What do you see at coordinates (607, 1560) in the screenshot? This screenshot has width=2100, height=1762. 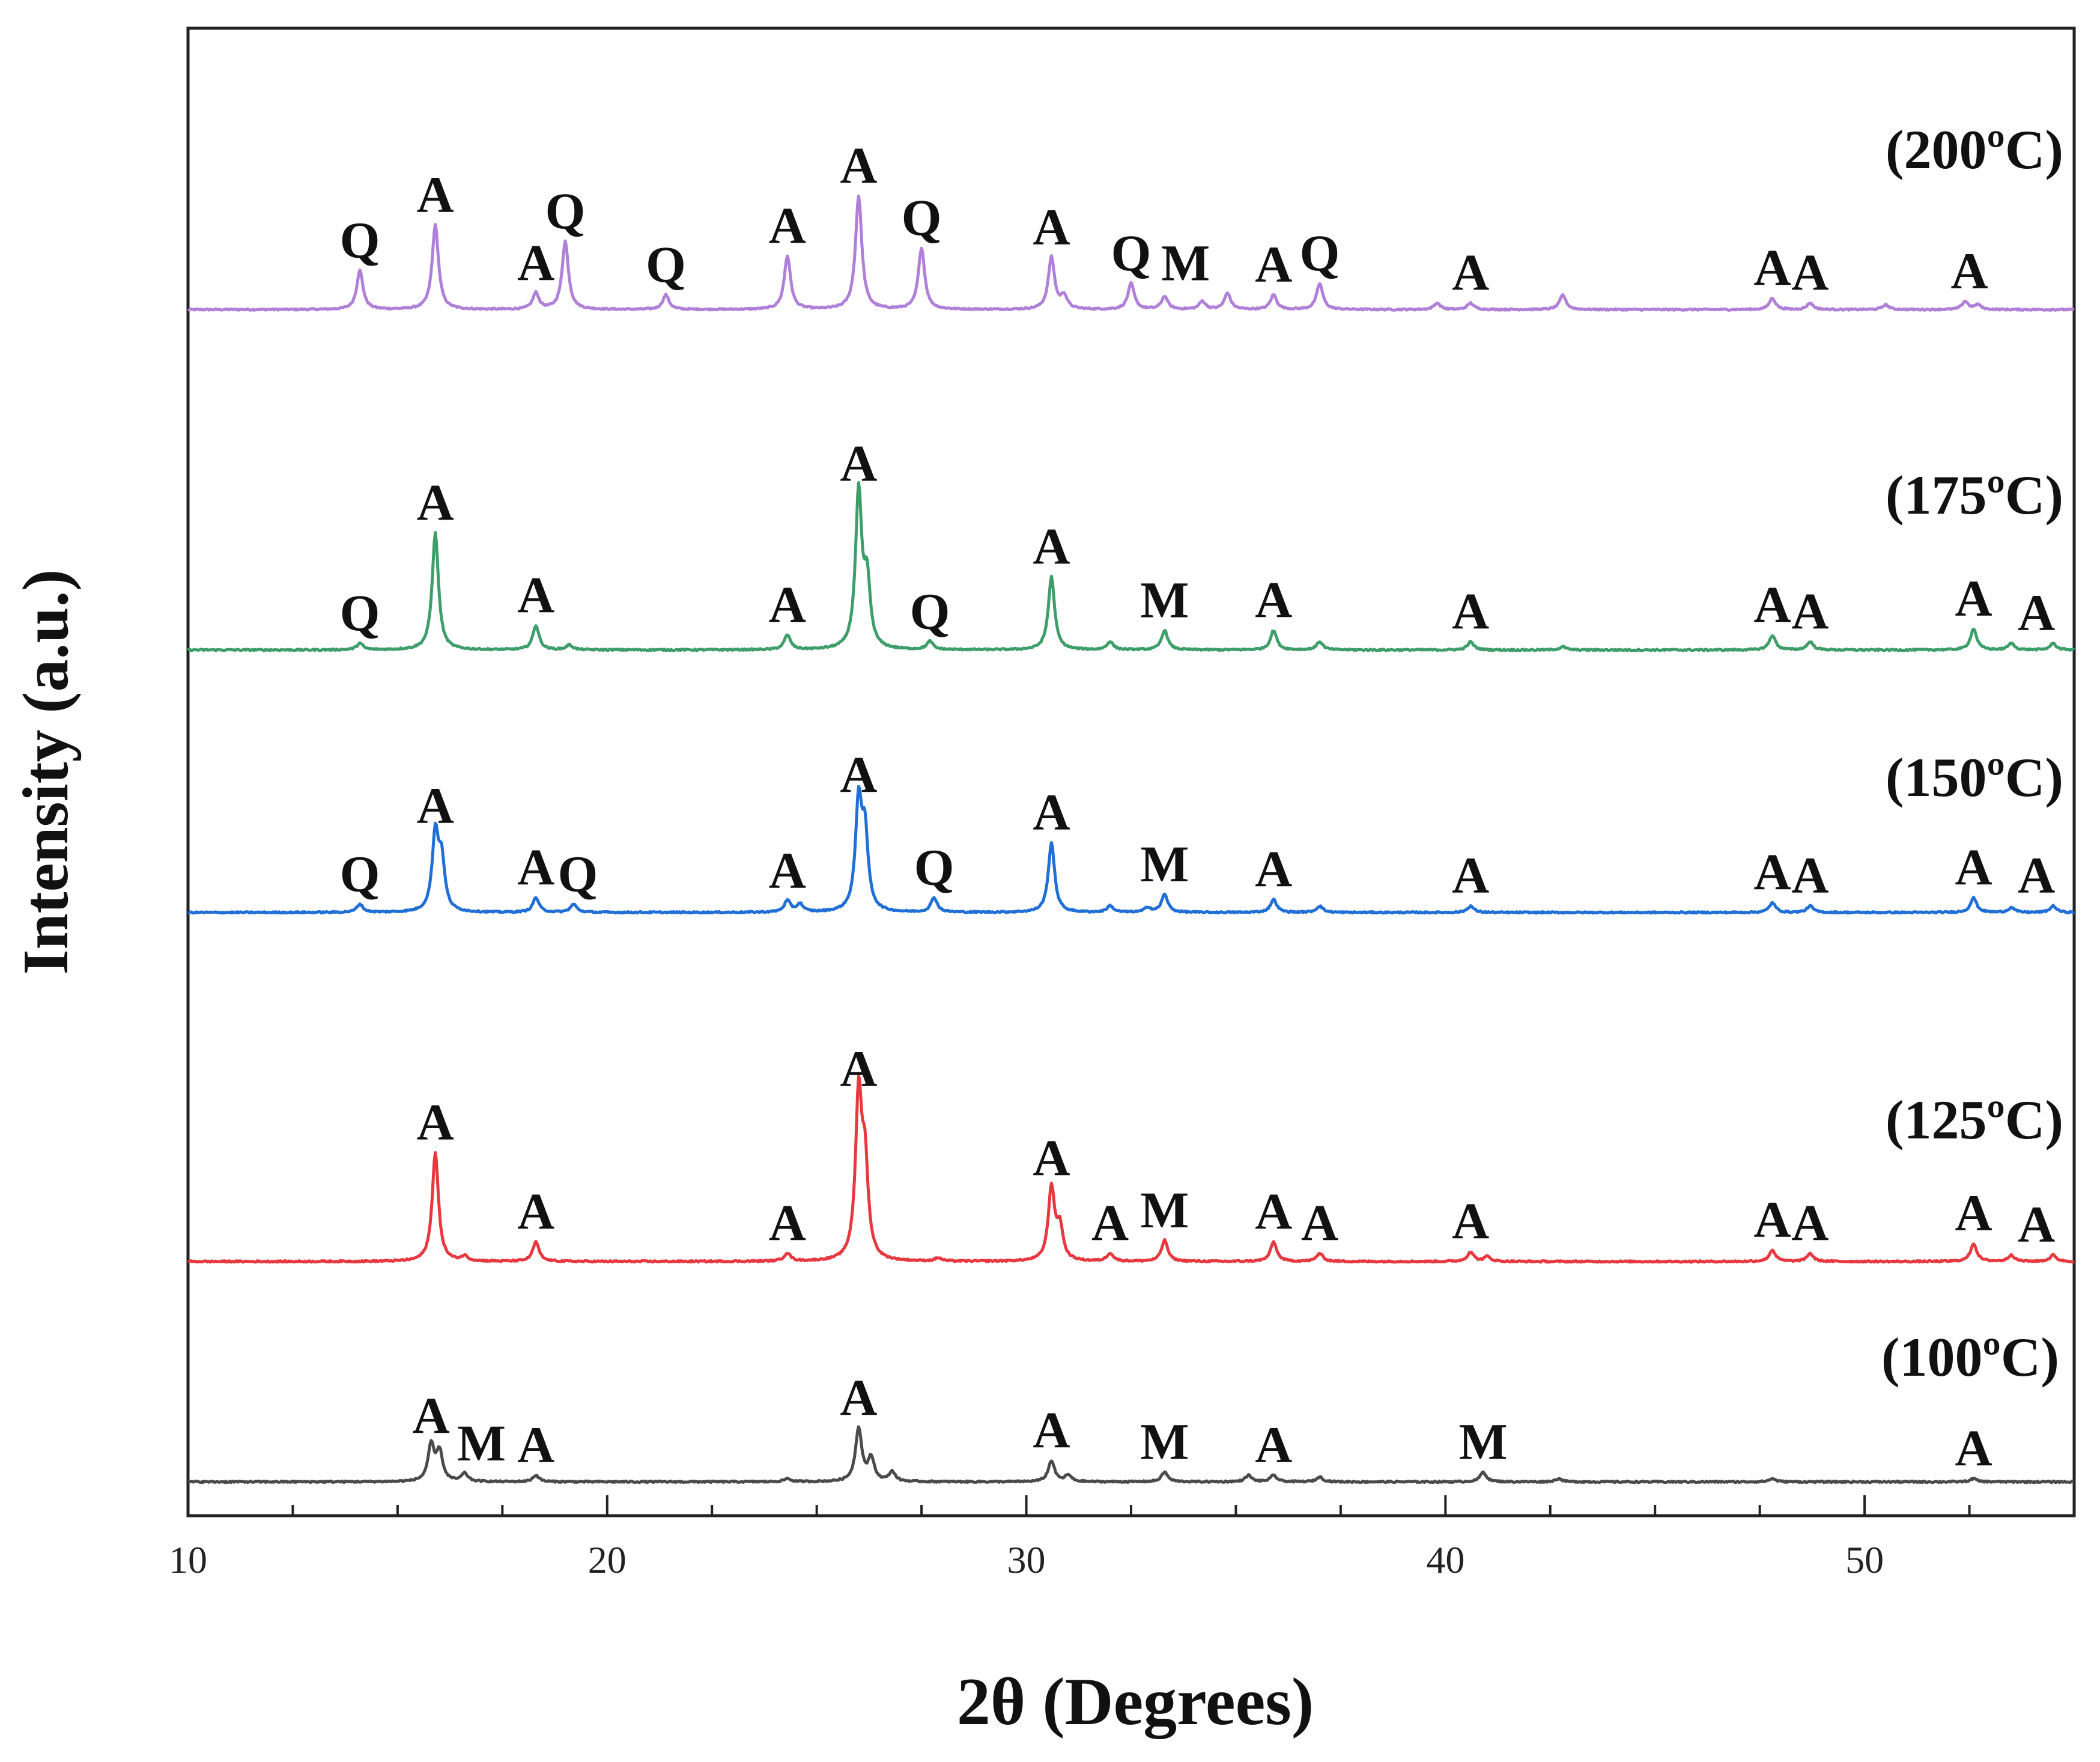 I see `x-tick-label: 20` at bounding box center [607, 1560].